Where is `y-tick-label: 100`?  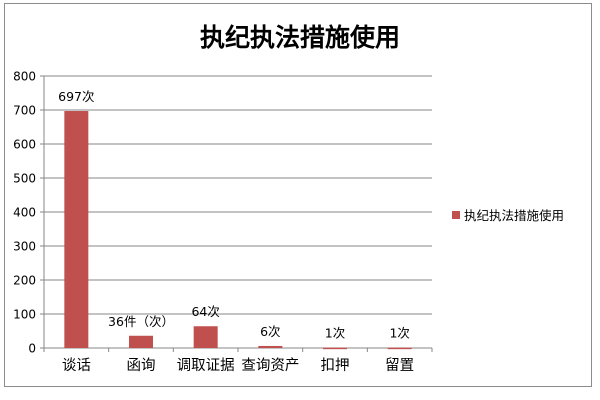 y-tick-label: 100 is located at coordinates (24, 315).